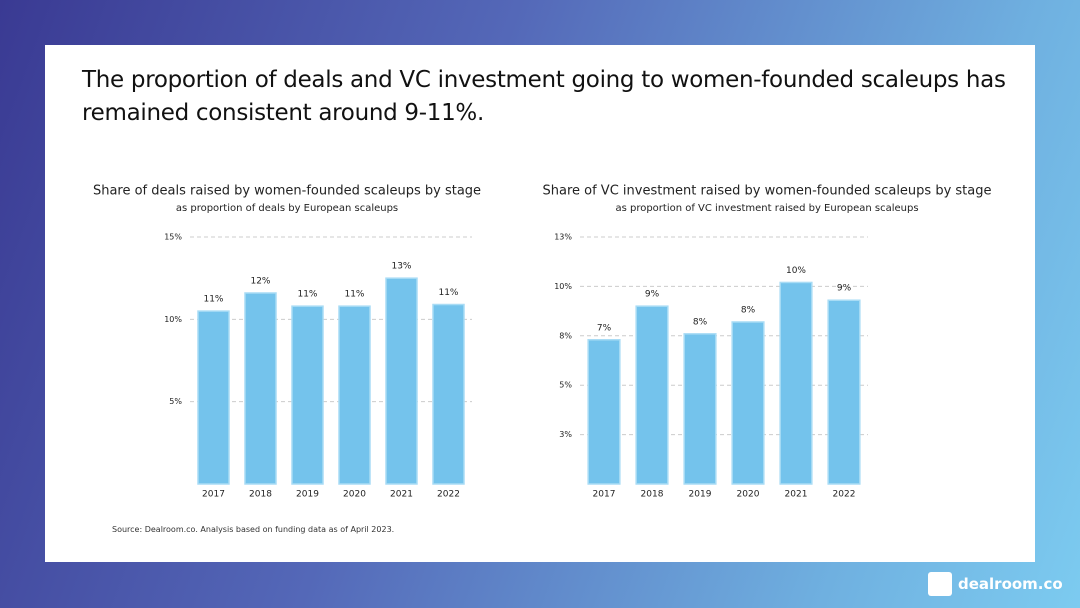 The height and width of the screenshot is (608, 1080). Describe the element at coordinates (565, 434) in the screenshot. I see `y-tick-label: 3%` at that location.